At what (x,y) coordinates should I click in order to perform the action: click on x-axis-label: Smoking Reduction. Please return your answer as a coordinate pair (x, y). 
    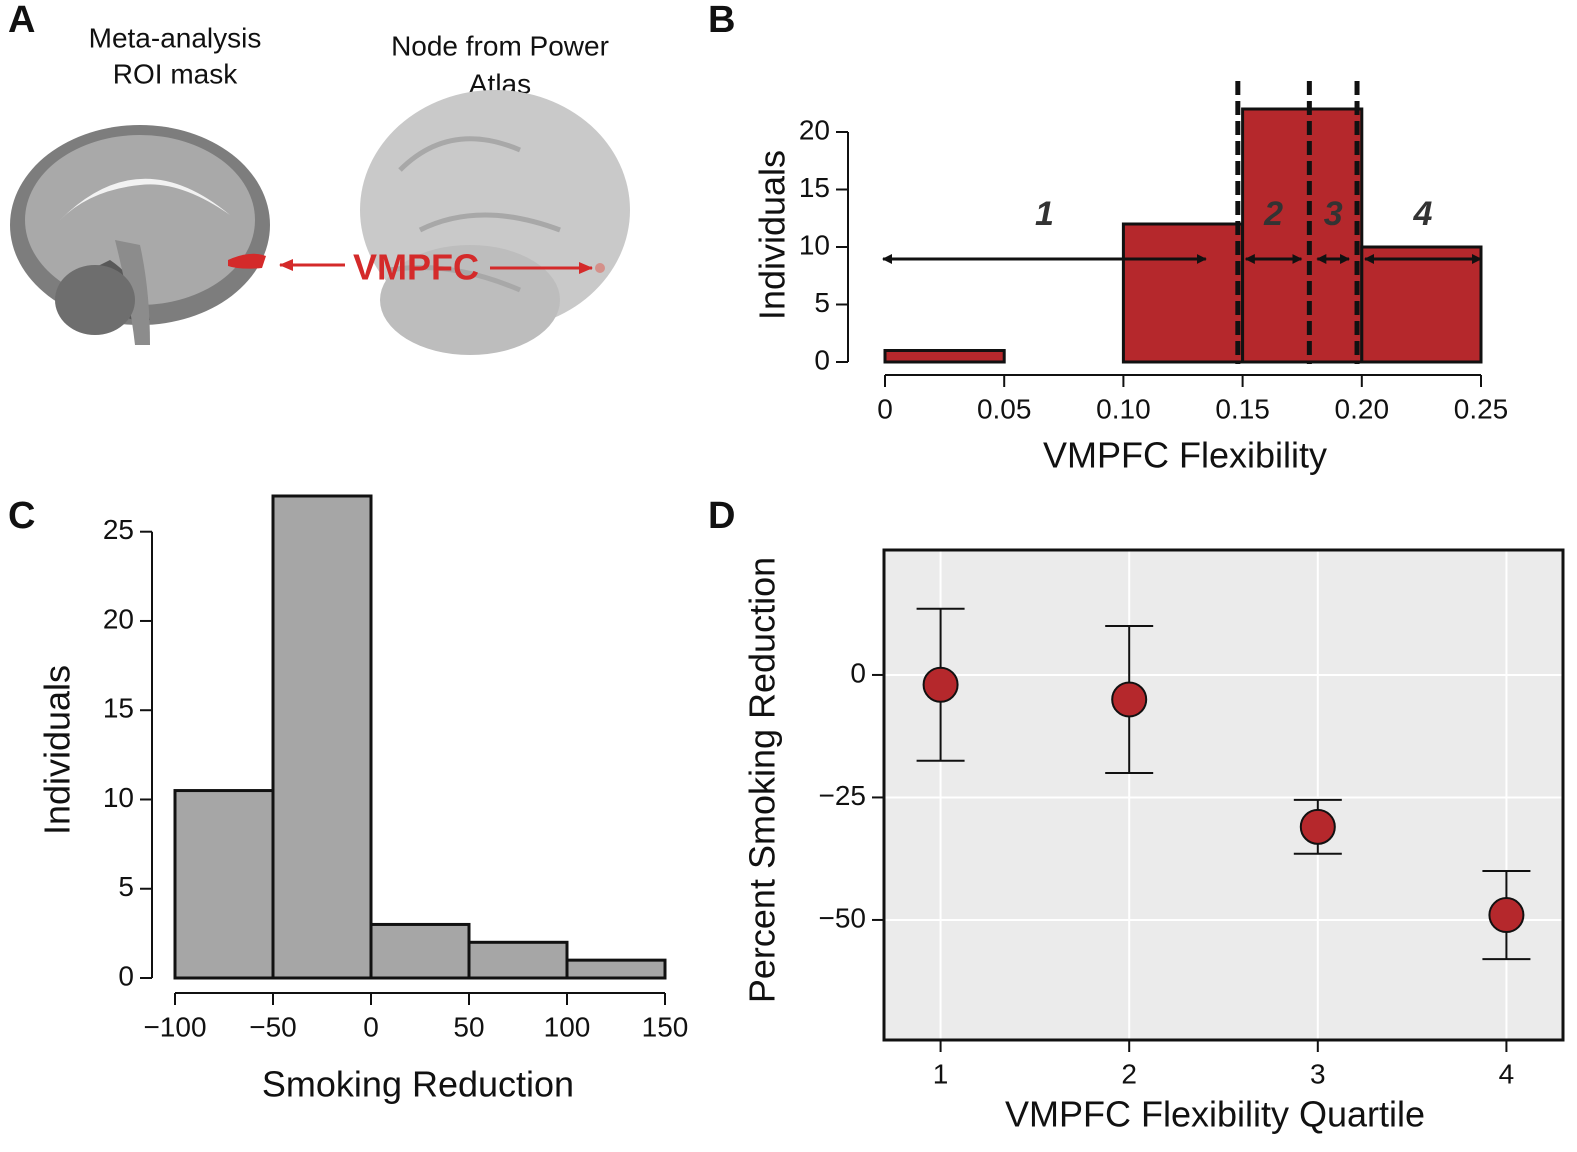
    Looking at the image, I should click on (418, 1084).